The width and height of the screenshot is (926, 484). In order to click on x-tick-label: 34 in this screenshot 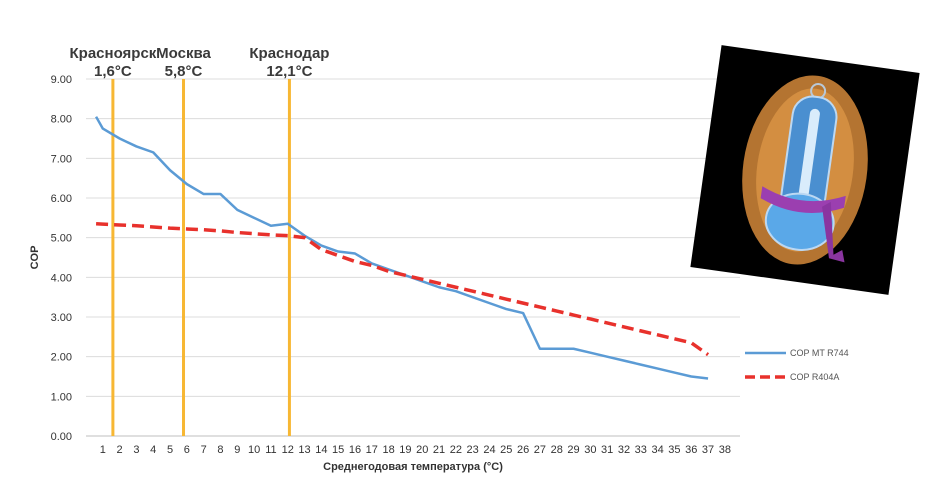, I will do `click(657, 450)`.